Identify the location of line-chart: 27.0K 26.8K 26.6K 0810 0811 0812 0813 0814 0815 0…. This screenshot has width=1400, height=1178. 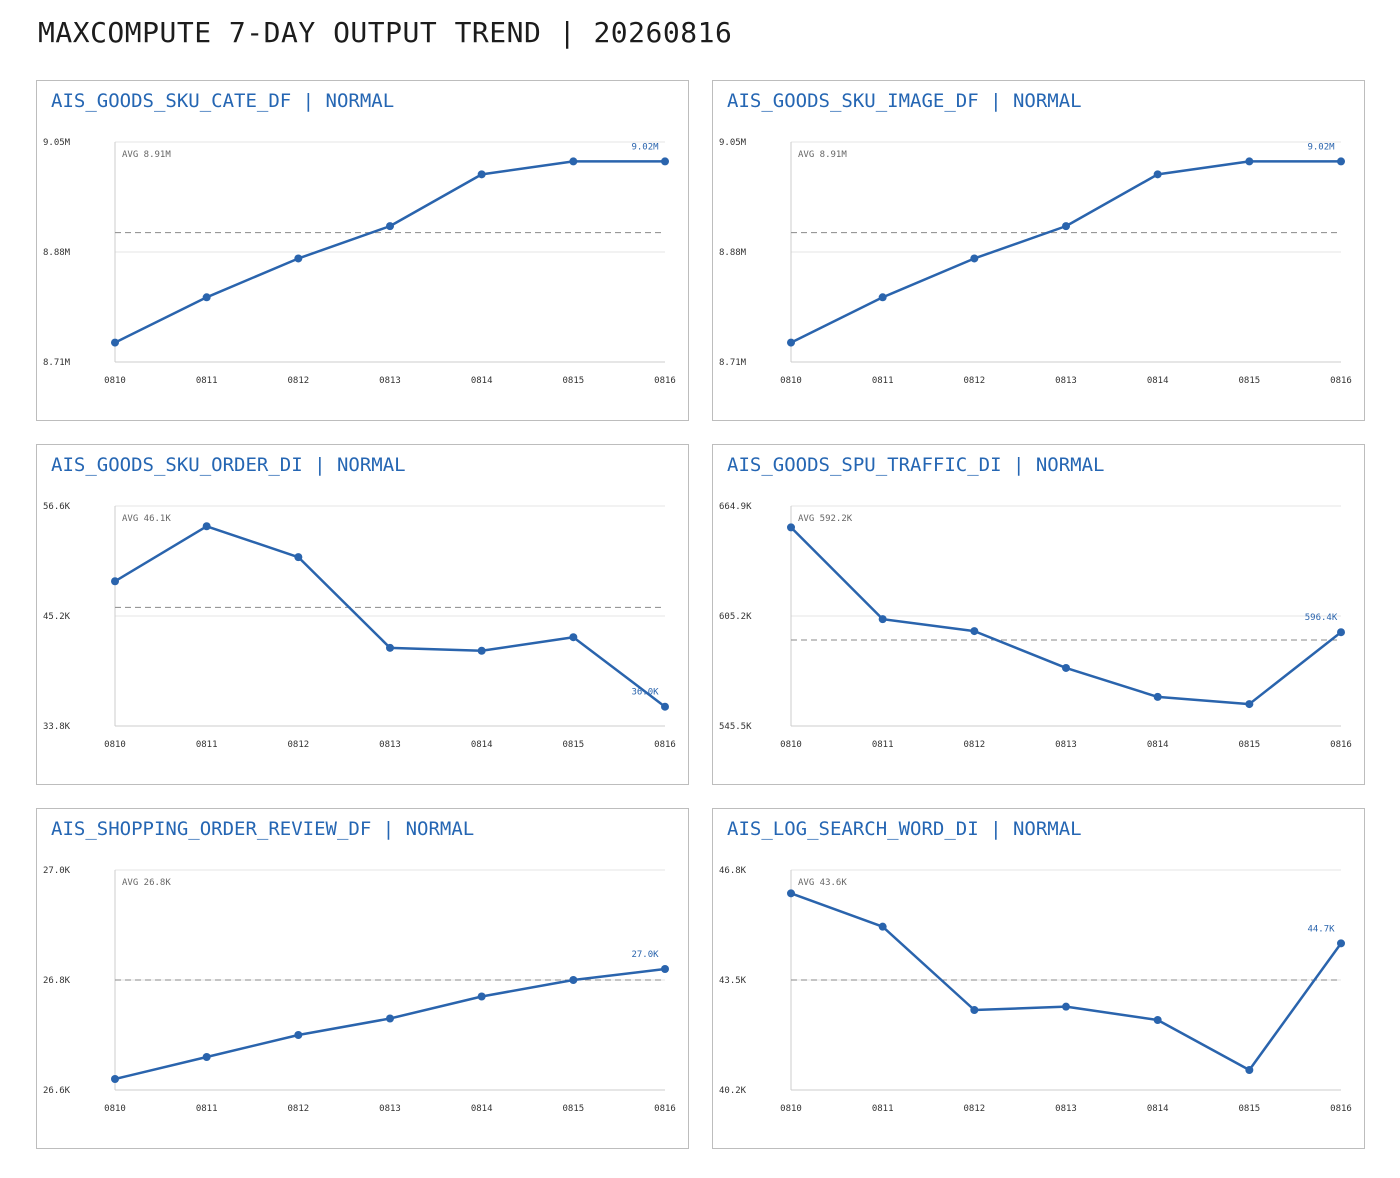
(359, 990).